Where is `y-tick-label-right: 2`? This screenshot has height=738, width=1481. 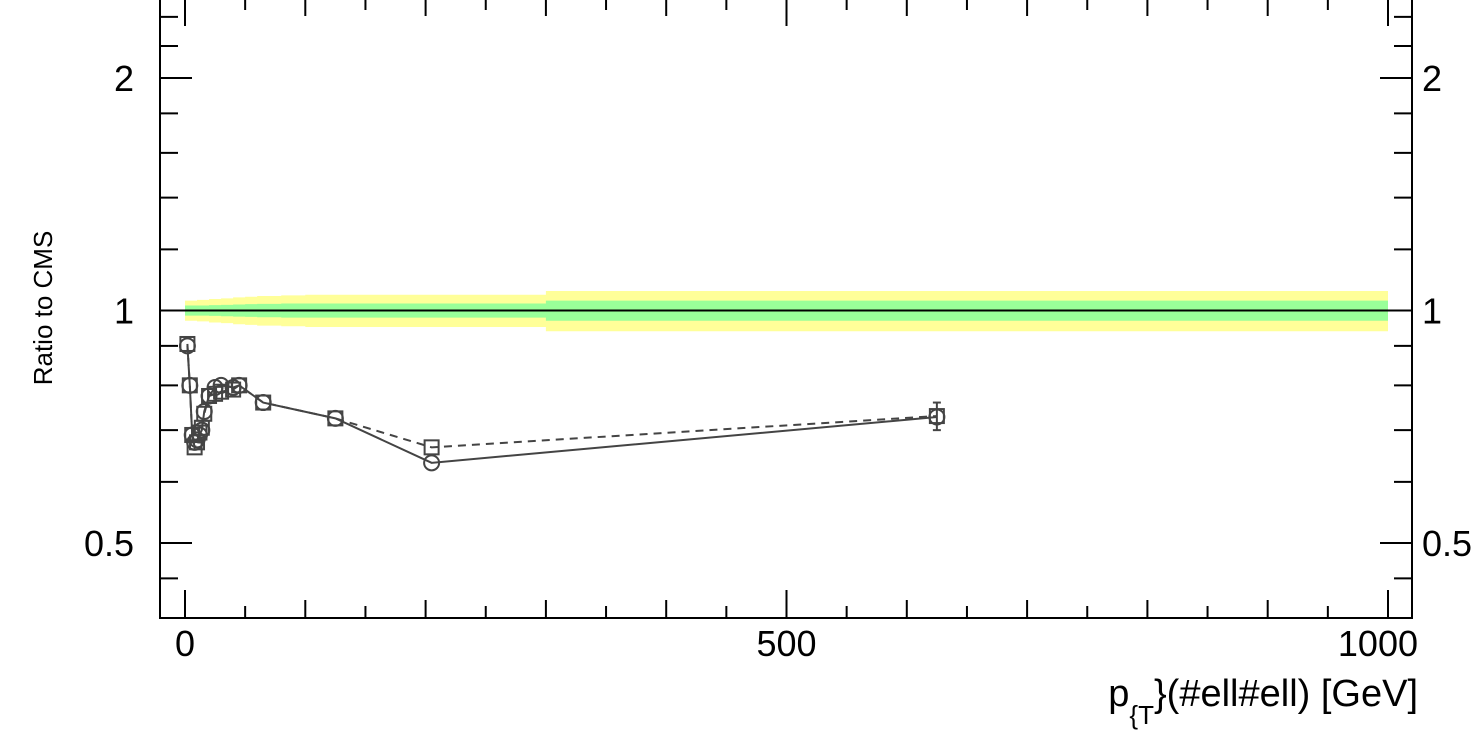
y-tick-label-right: 2 is located at coordinates (1432, 78).